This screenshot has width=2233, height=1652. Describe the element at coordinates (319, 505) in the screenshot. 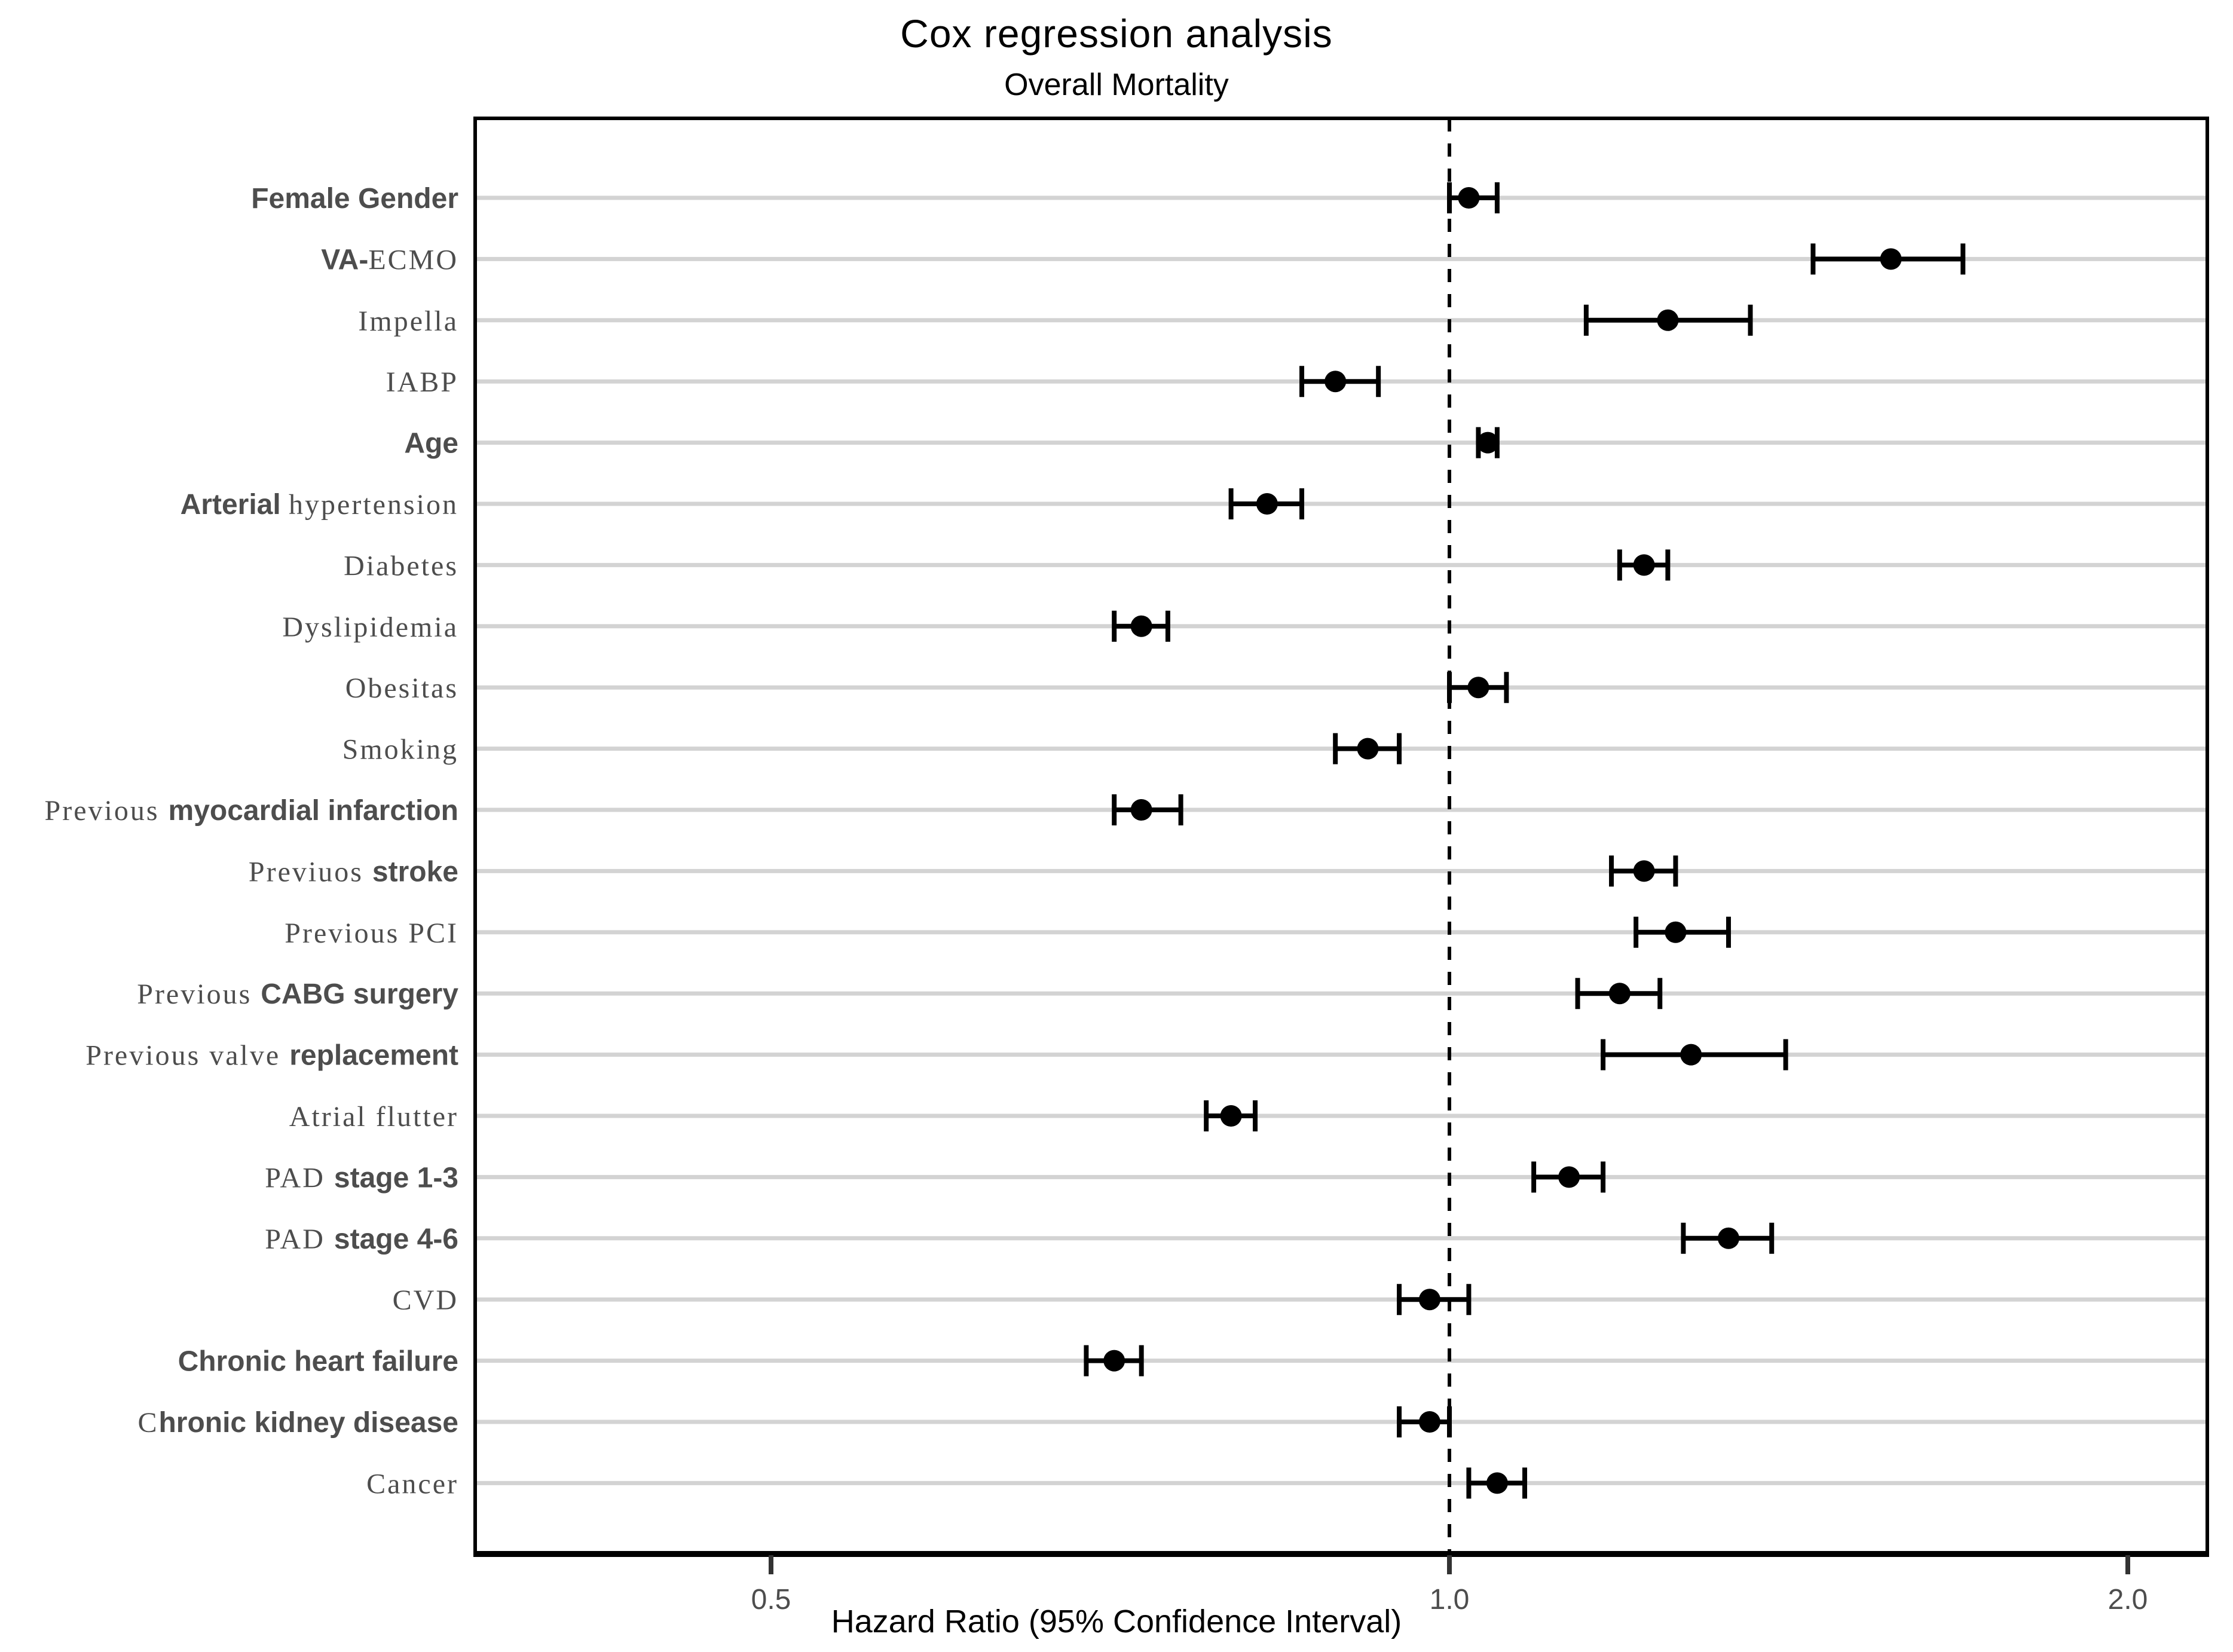

I see `row-label: Arterial hypertension` at that location.